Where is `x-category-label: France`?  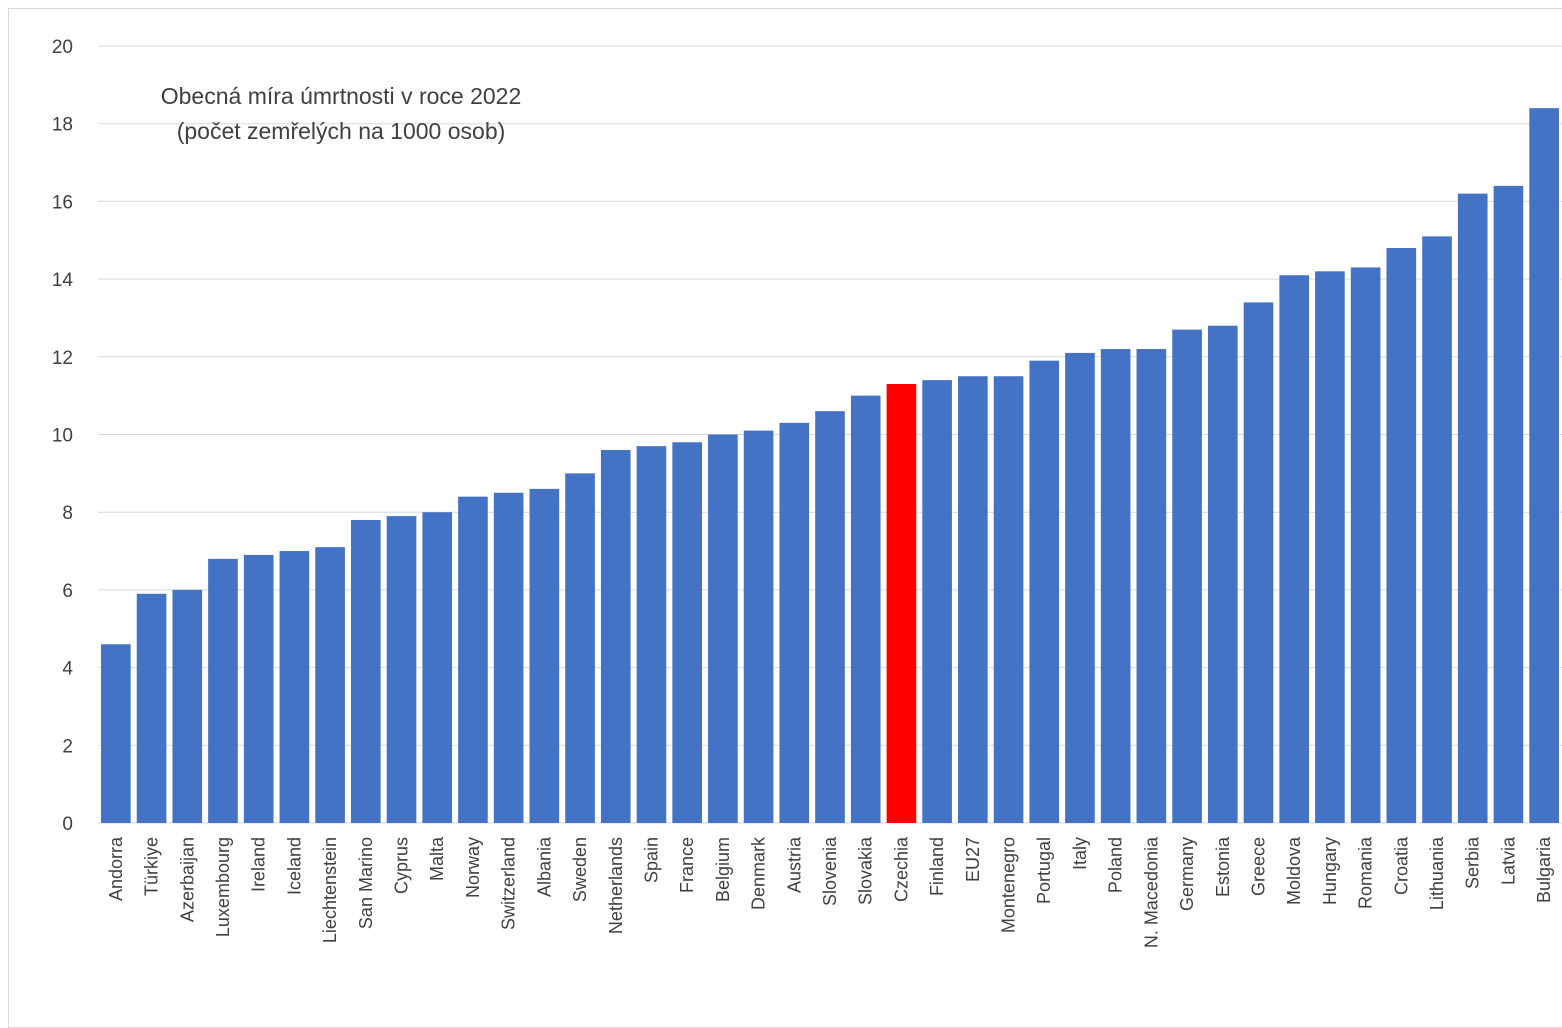 x-category-label: France is located at coordinates (687, 865).